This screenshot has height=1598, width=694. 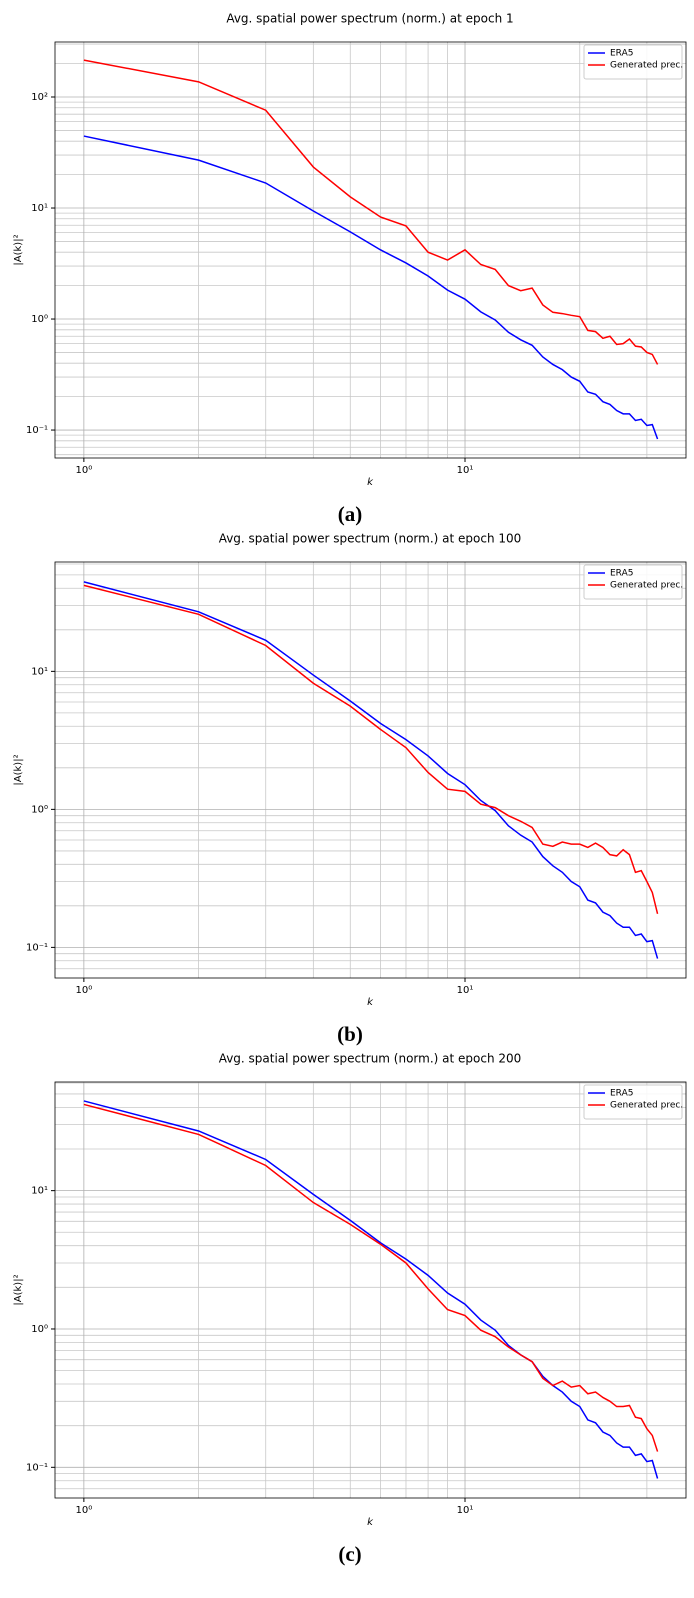 What do you see at coordinates (349, 1554) in the screenshot?
I see `caption: (c)` at bounding box center [349, 1554].